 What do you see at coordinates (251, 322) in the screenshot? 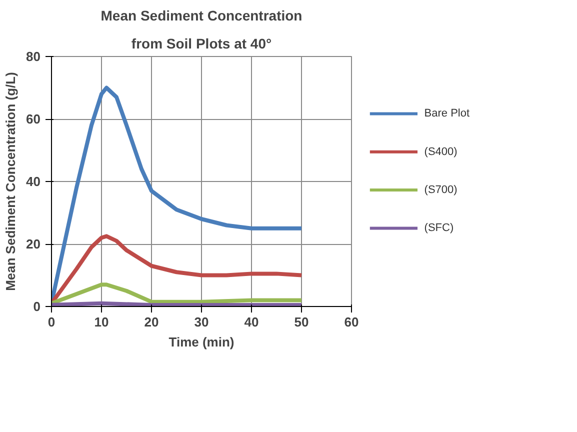
I see `x-tick-label: 40` at bounding box center [251, 322].